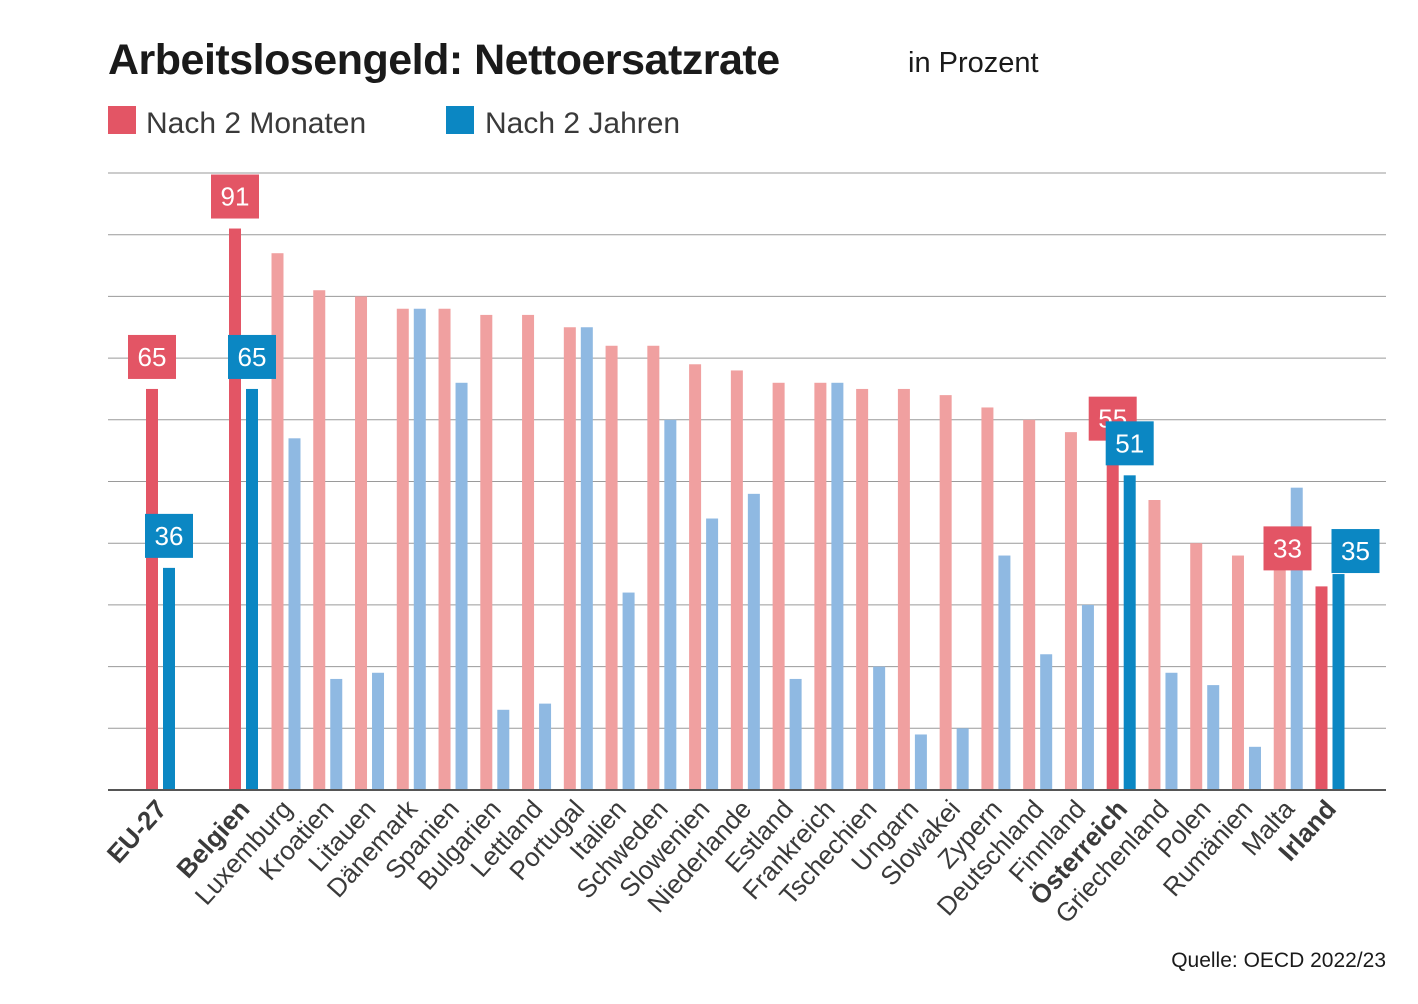 The height and width of the screenshot is (1004, 1418). Describe the element at coordinates (973, 63) in the screenshot. I see `chart-subtitle: in Prozent` at that location.